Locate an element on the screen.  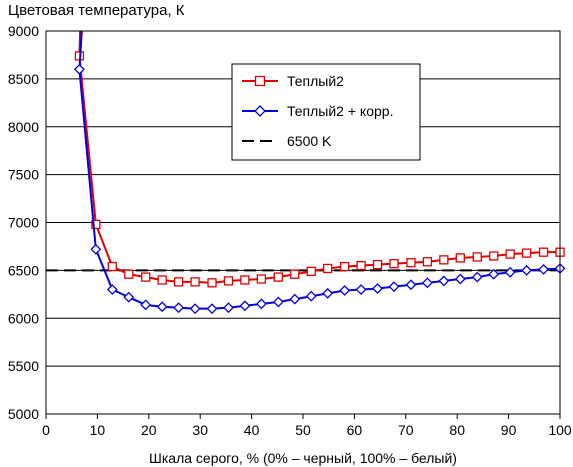
y-tick-label: 8500 is located at coordinates (23, 79).